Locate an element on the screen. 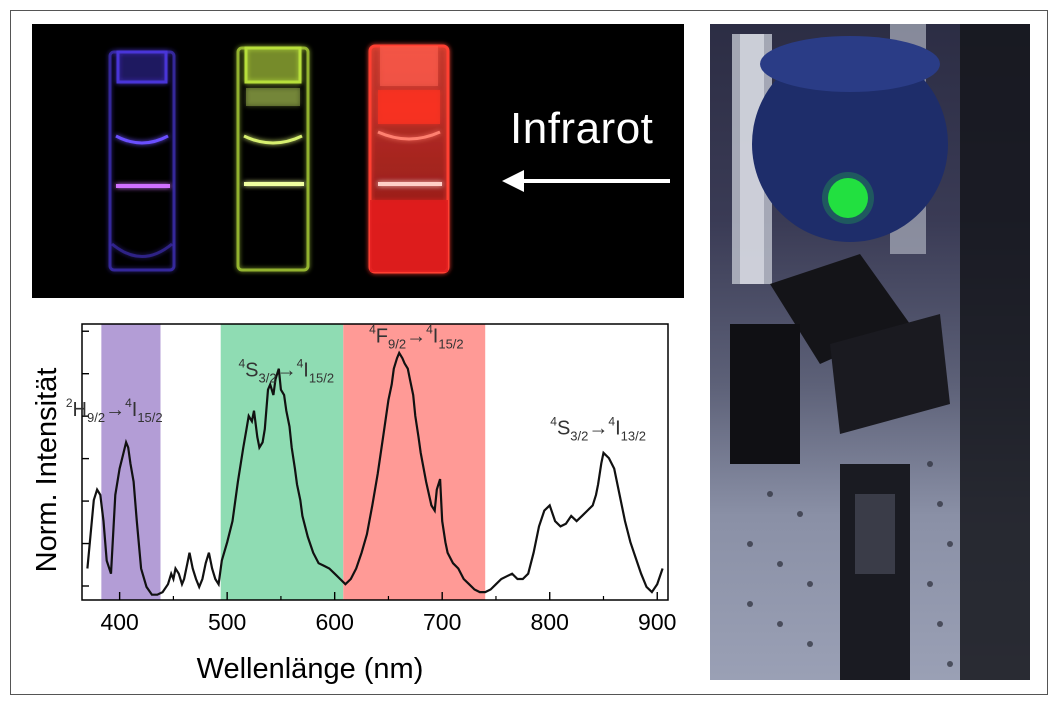  violet-cuvette is located at coordinates (142, 161).